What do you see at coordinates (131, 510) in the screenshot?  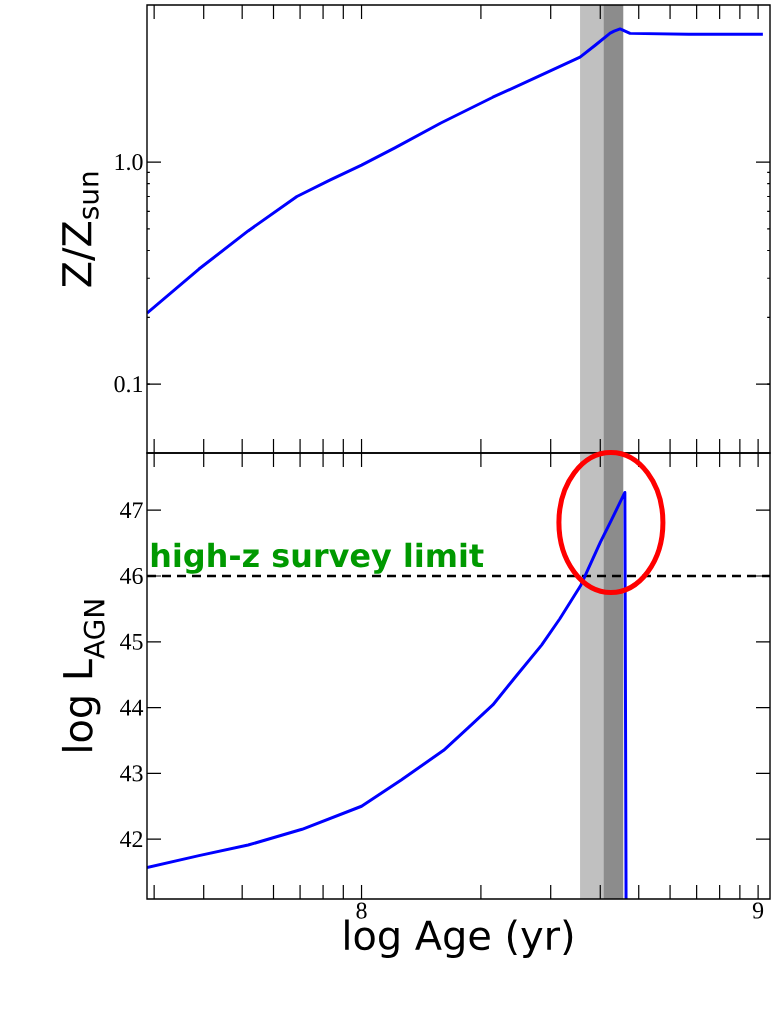 I see `y-tick-label: 47` at bounding box center [131, 510].